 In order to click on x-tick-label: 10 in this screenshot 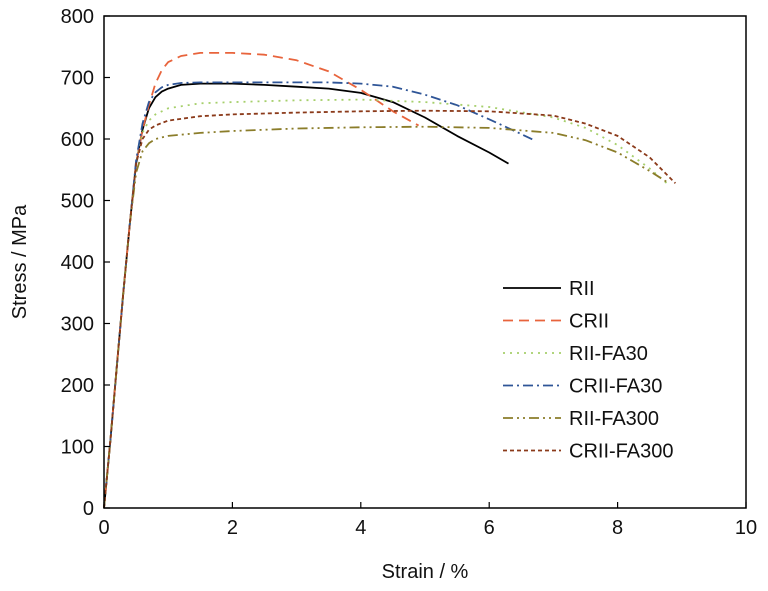, I will do `click(746, 528)`.